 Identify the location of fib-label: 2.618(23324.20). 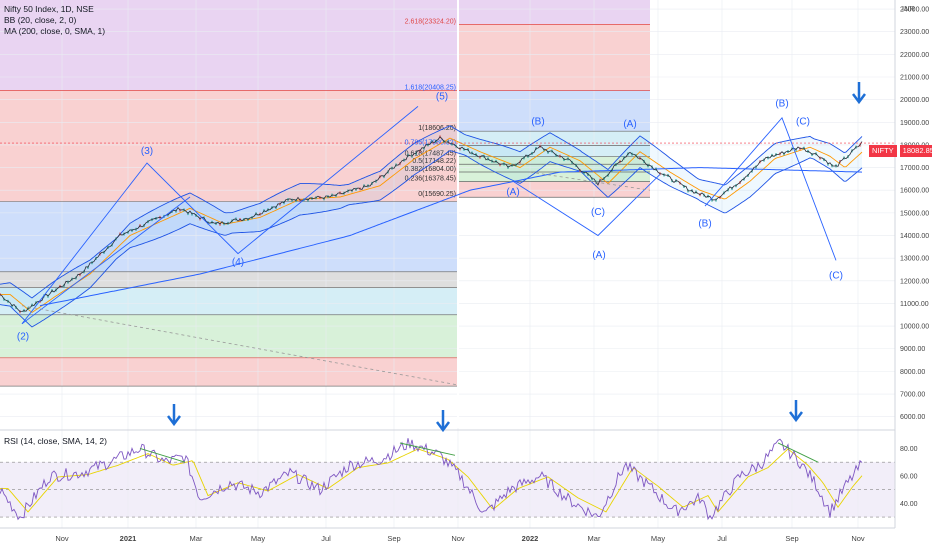
(430, 21).